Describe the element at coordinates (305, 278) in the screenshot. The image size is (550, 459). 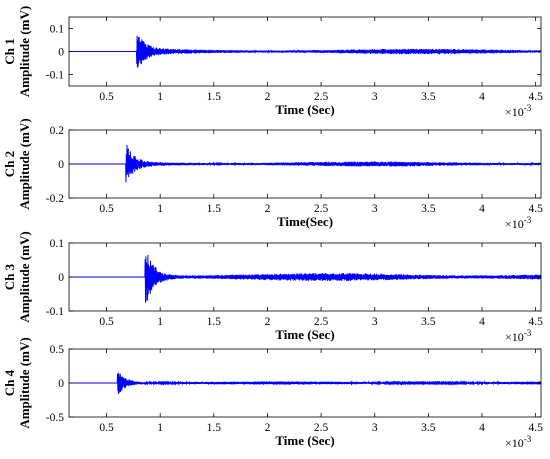
I see `signal-line-ch3` at that location.